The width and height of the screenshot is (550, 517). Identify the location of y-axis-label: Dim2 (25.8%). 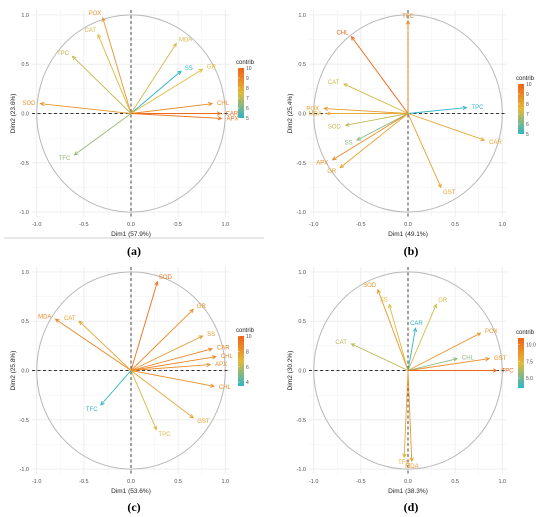
(13, 371).